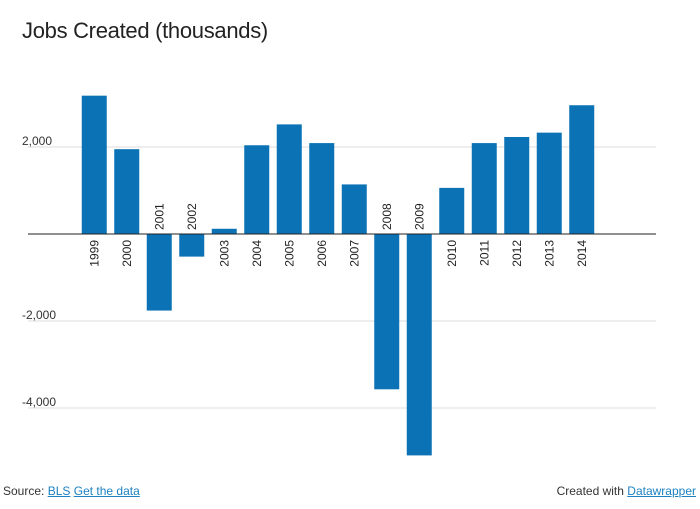 This screenshot has height=509, width=700. Describe the element at coordinates (549, 253) in the screenshot. I see `x-tick-label: 2013` at that location.